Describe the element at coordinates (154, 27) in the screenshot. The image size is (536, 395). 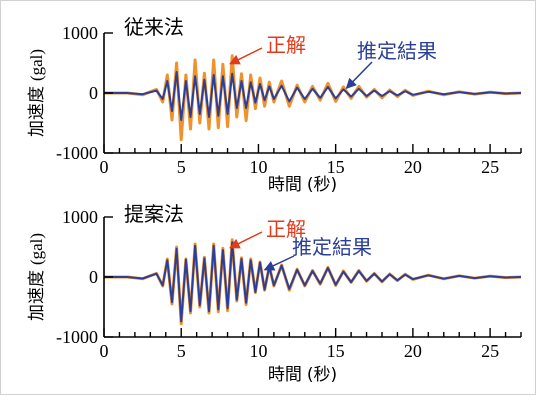
I see `panel-label: 従来法` at that location.